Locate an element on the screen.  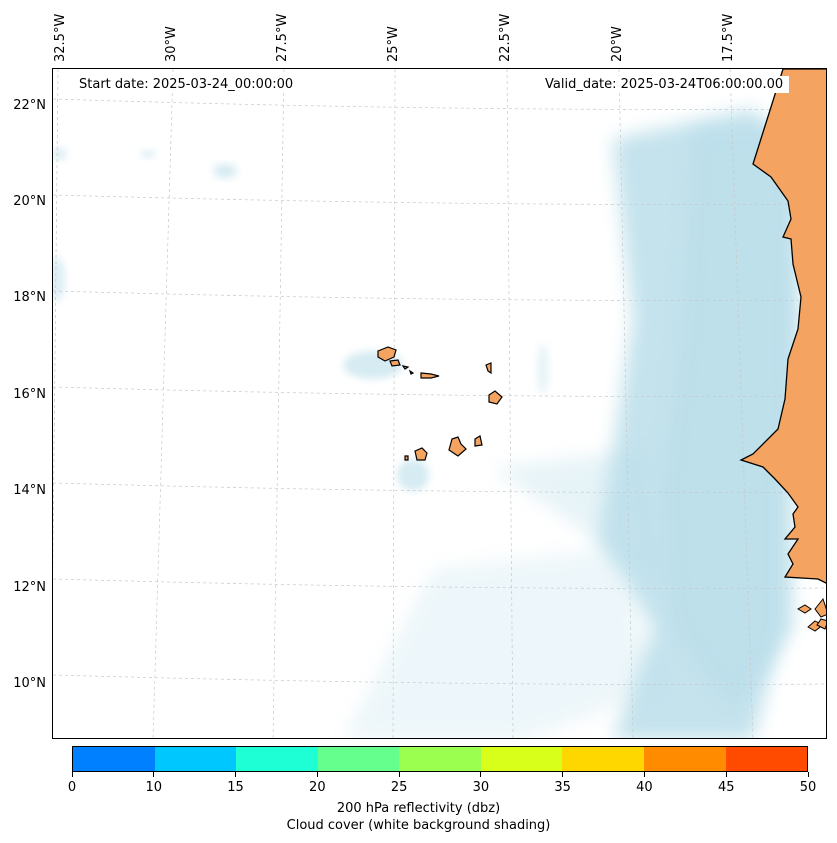
colorbar-tick-label: 15 is located at coordinates (235, 787).